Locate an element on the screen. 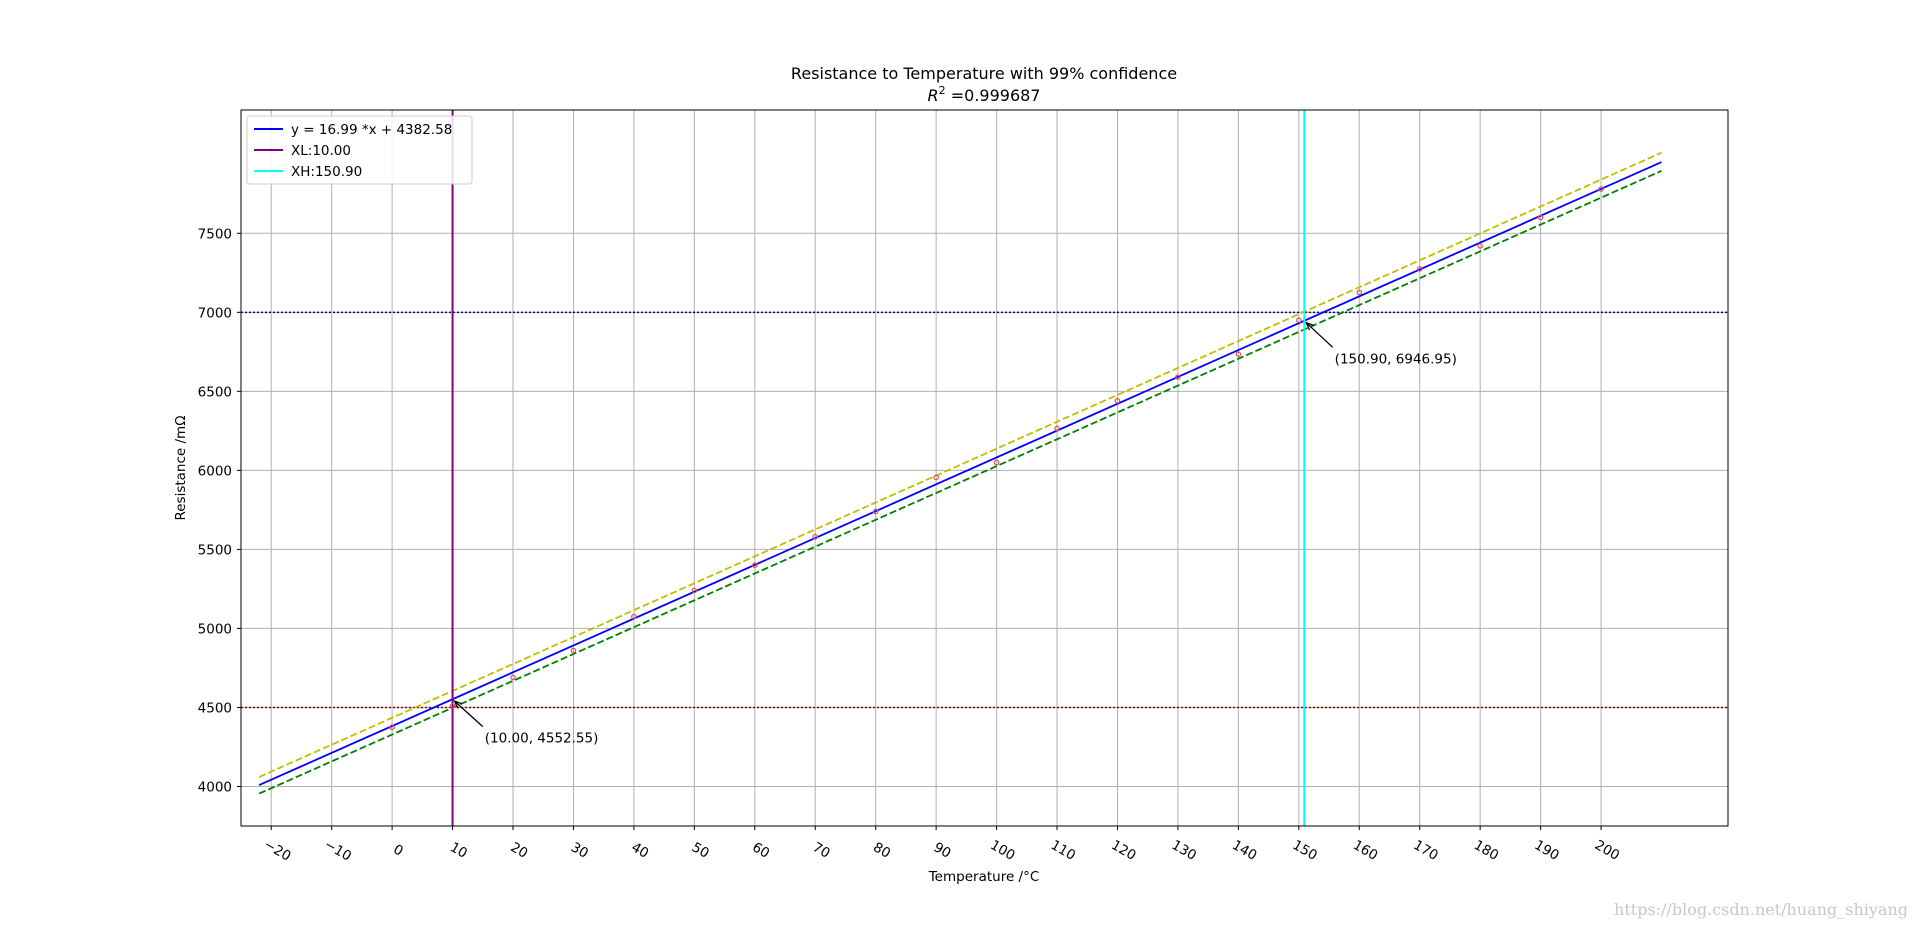 The image size is (1920, 928). y-axis-ticks: 4000 4500 5000 5500 6000 6500 7000 7500 is located at coordinates (219, 510).